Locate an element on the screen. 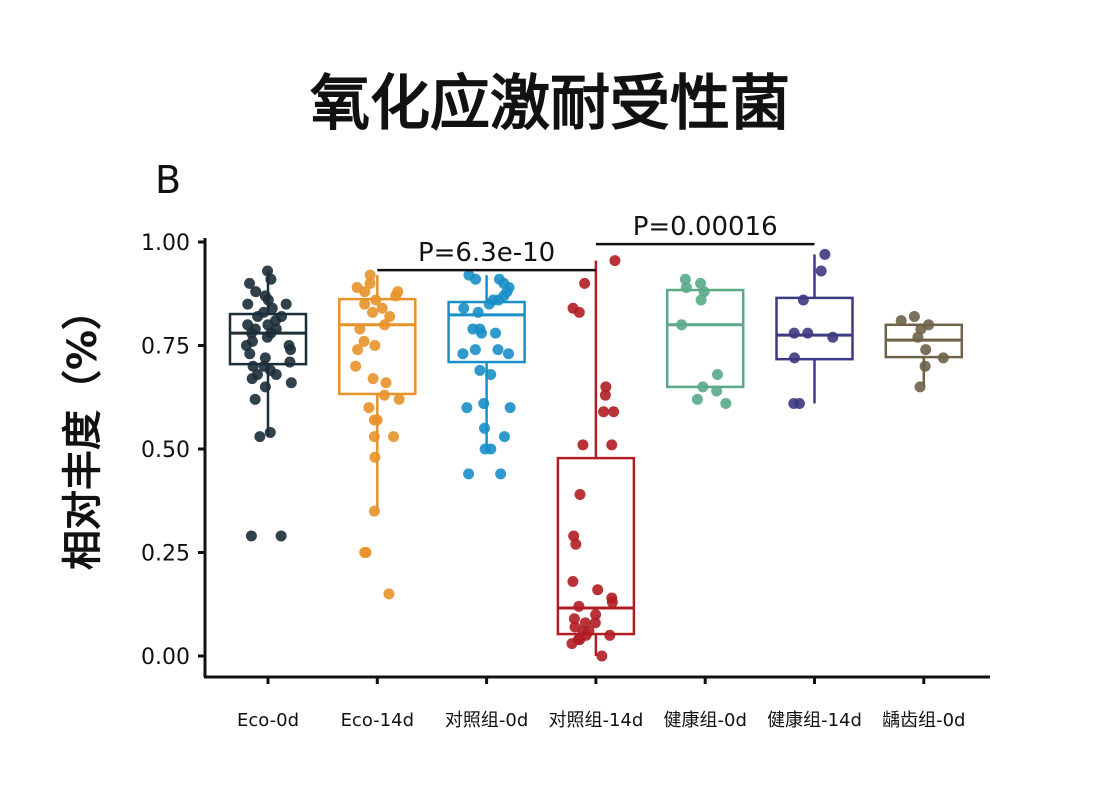 Image resolution: width=1100 pixels, height=804 pixels. x-tick-label: 对照组-14d is located at coordinates (595, 720).